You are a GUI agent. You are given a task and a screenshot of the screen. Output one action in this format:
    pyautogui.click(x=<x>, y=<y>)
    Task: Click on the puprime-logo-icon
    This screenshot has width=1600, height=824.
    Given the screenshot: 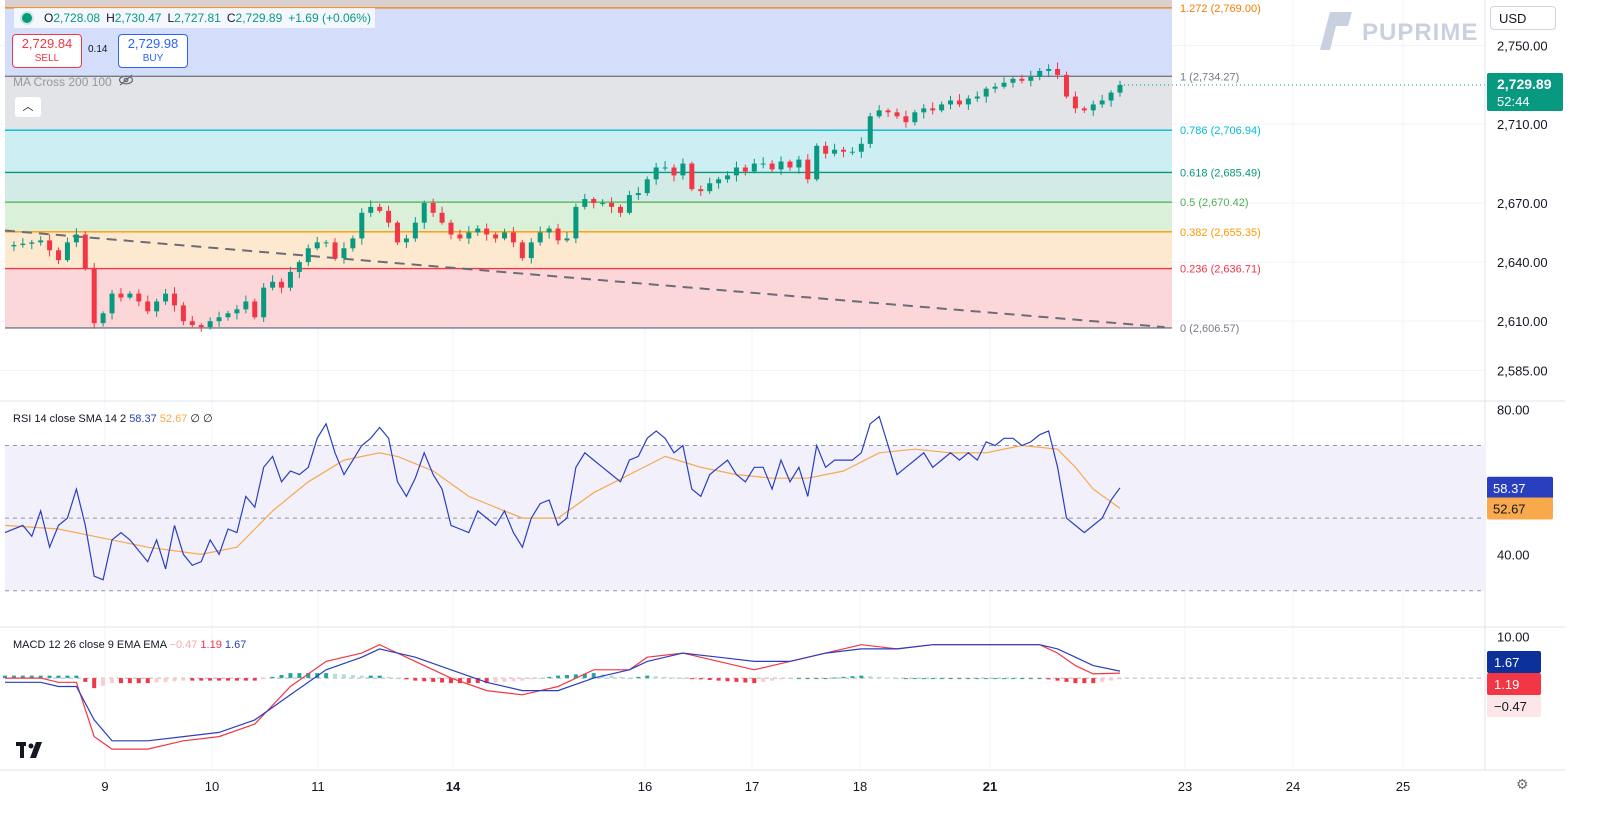 What is the action you would take?
    pyautogui.click(x=1336, y=33)
    